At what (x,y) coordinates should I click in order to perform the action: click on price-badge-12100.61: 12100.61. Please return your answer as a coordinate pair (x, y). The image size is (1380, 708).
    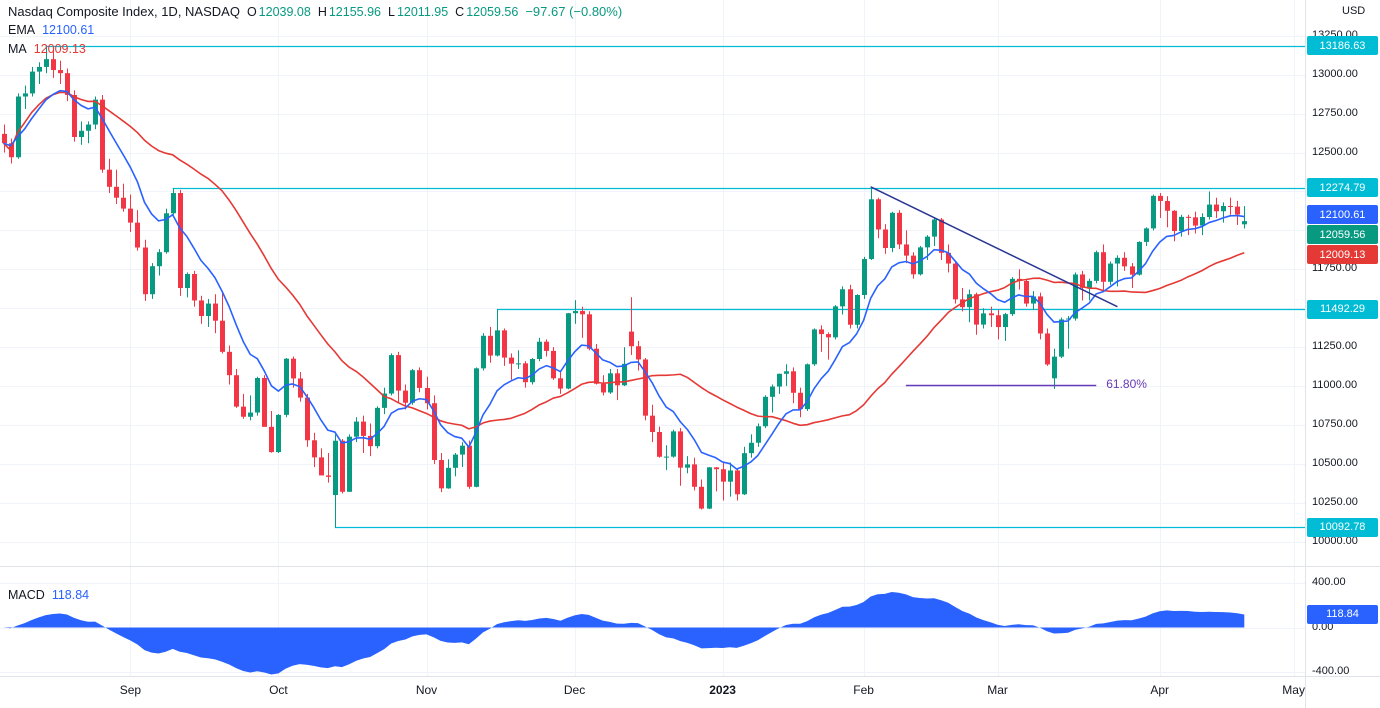
    Looking at the image, I should click on (1342, 215).